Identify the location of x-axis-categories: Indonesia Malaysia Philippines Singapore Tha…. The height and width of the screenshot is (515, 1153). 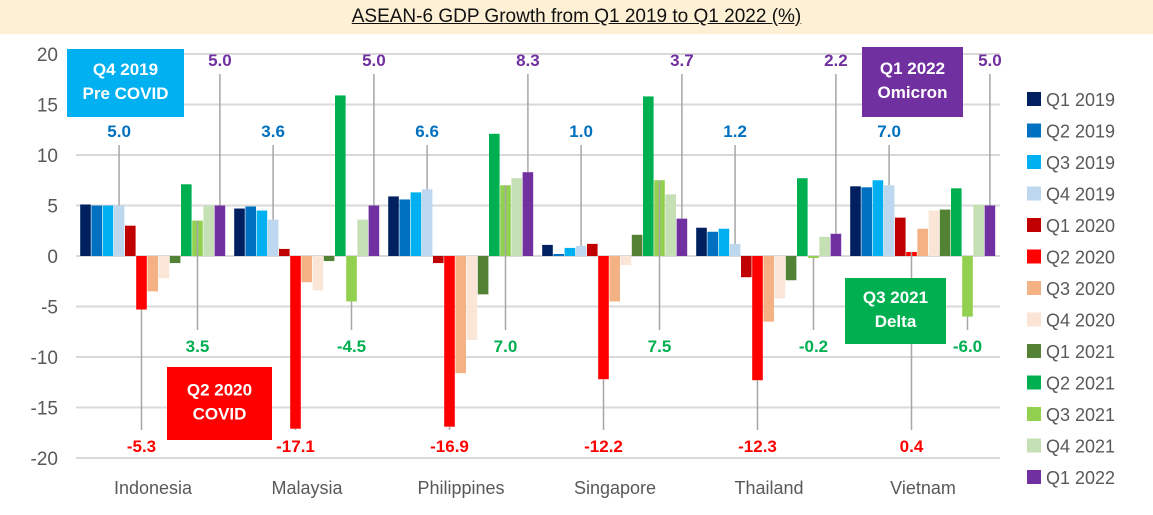
(535, 488).